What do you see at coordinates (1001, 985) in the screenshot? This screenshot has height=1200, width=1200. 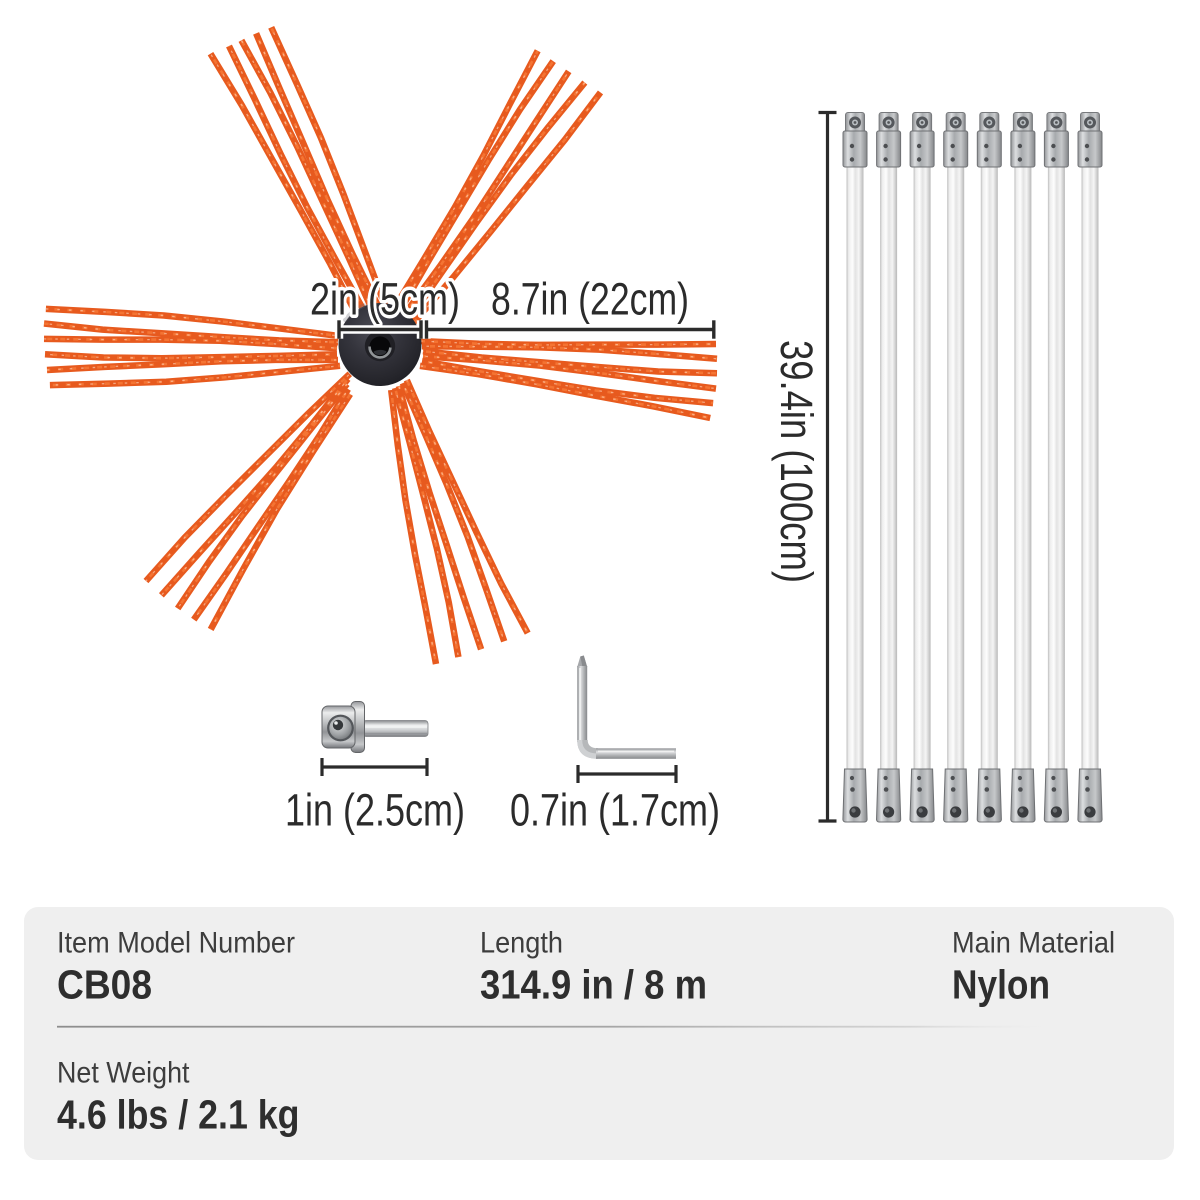 I see `svg-text: Nylon` at bounding box center [1001, 985].